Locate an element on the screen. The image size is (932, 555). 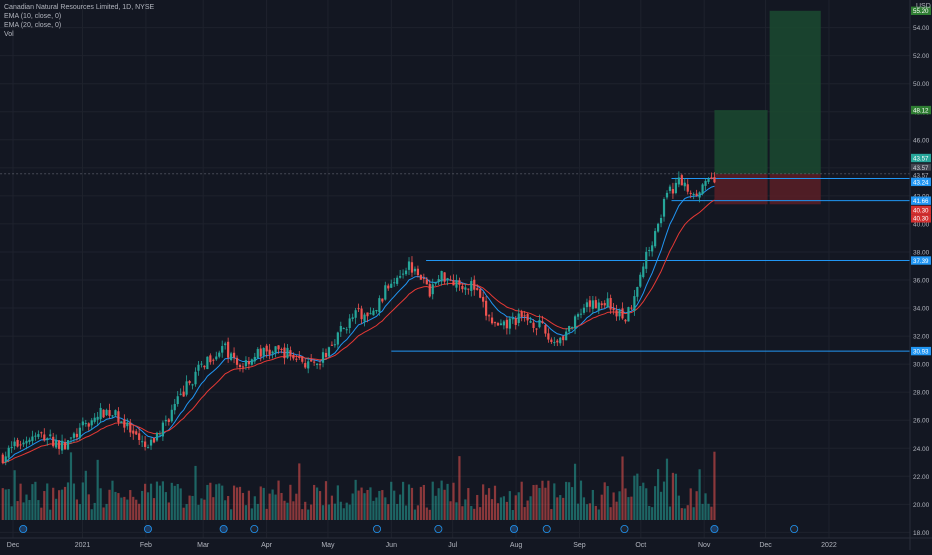
legend-ema-20: EMA (20, close, 0) is located at coordinates (33, 25).